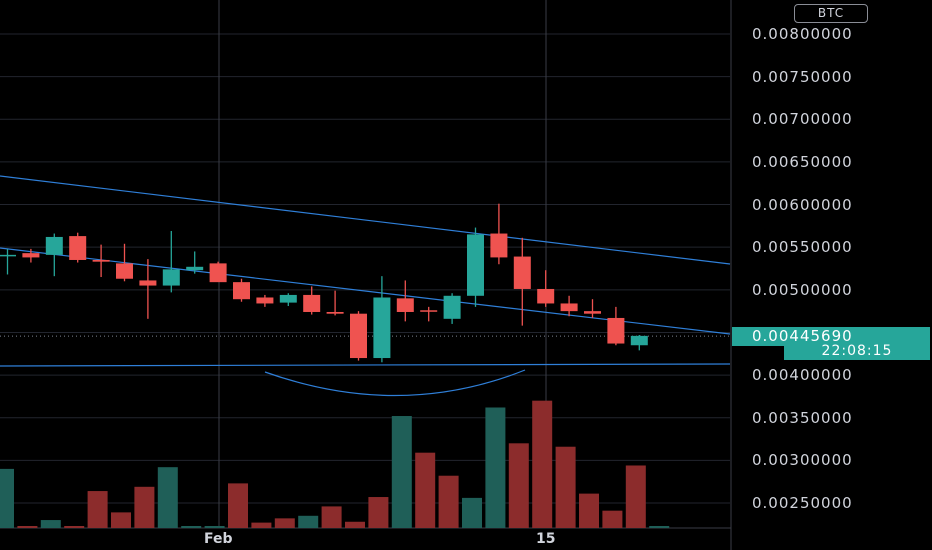 The image size is (932, 550). What do you see at coordinates (802, 417) in the screenshot?
I see `price-tick-label: 0.00350000` at bounding box center [802, 417].